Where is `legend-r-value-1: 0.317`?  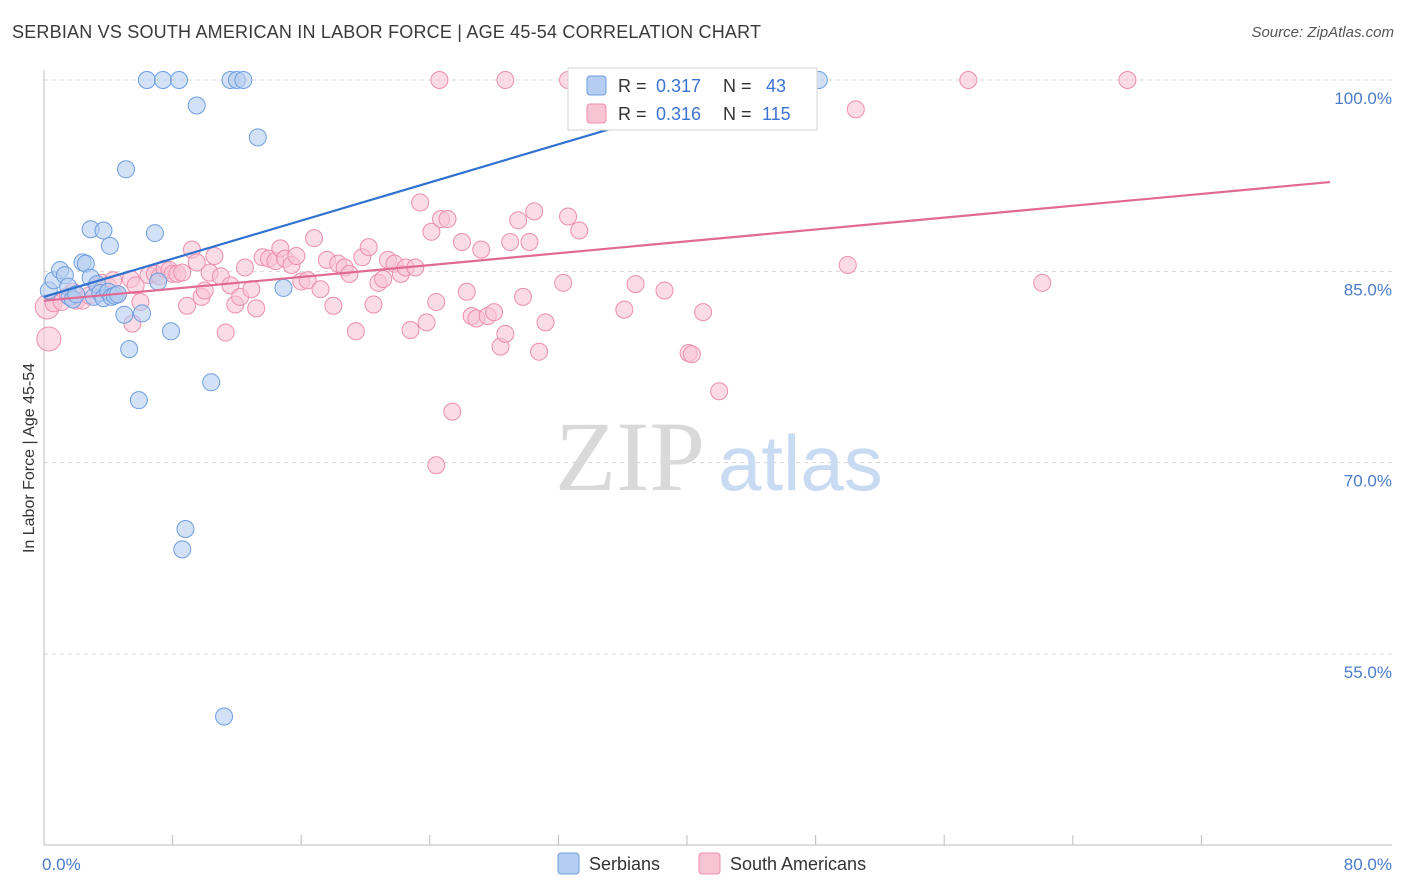
legend-r-value-1: 0.317 is located at coordinates (678, 86).